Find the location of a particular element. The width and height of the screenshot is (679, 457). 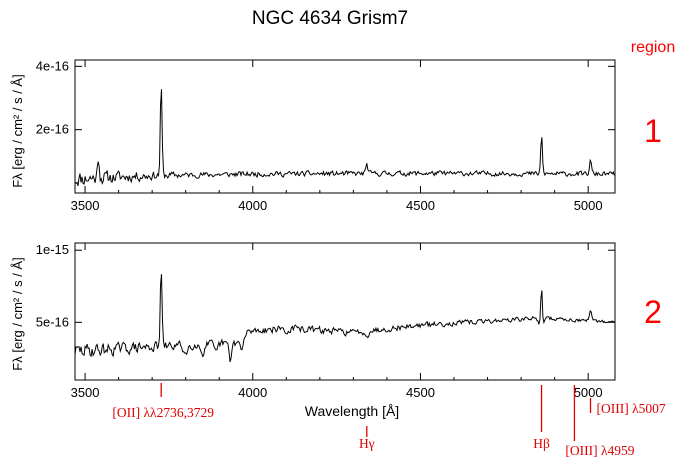

x-tick-label-2-4000: 4000 is located at coordinates (252, 392).